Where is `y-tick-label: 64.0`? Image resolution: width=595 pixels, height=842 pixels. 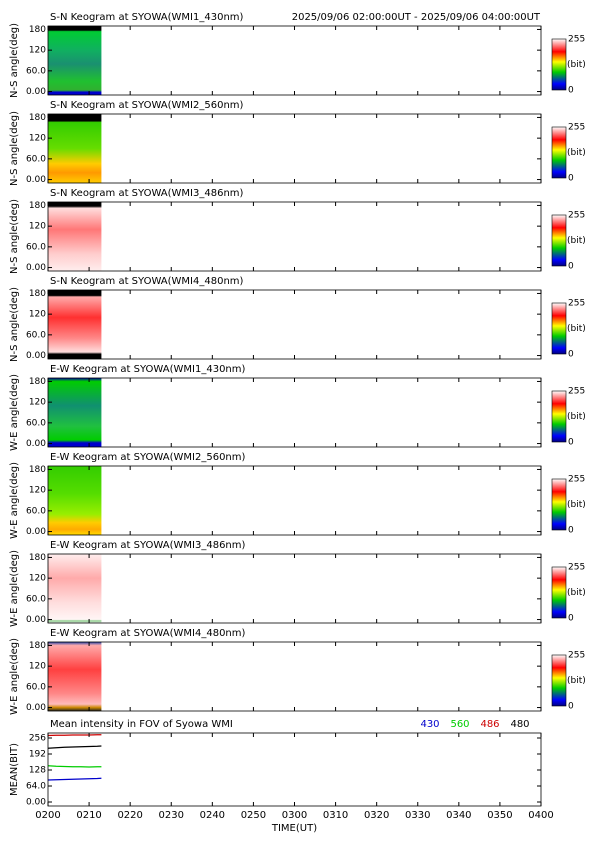
y-tick-label: 64.0 is located at coordinates (36, 787).